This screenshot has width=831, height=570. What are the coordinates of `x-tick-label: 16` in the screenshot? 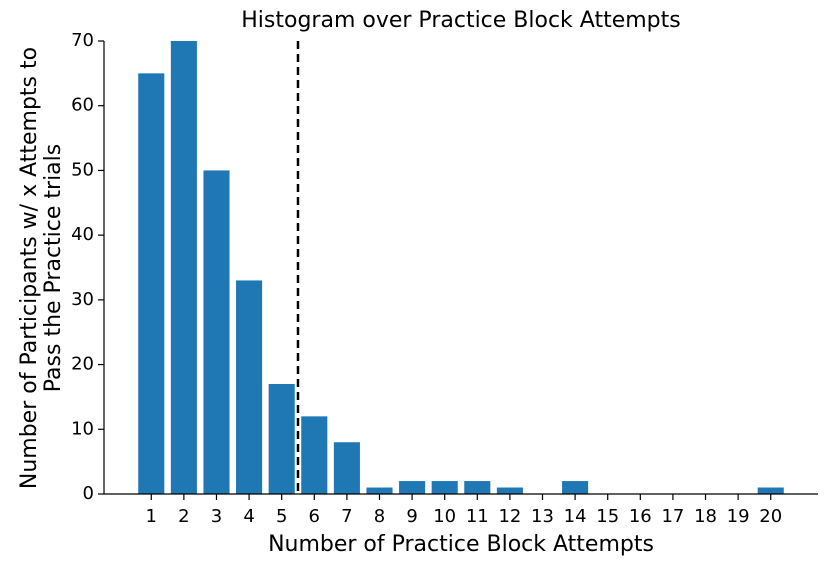 It's located at (640, 516).